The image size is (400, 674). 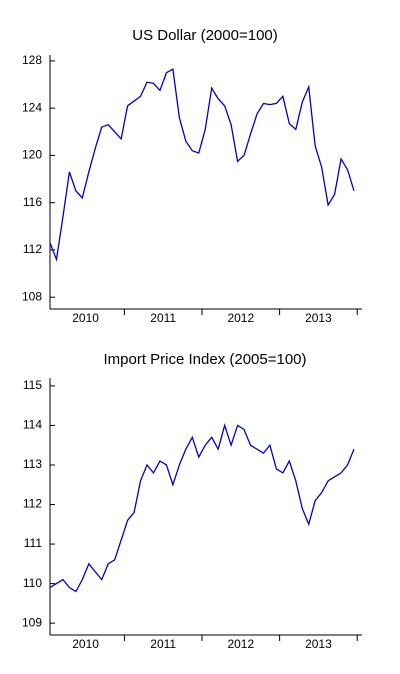 I want to click on y-tick-label: 113, so click(x=32, y=464).